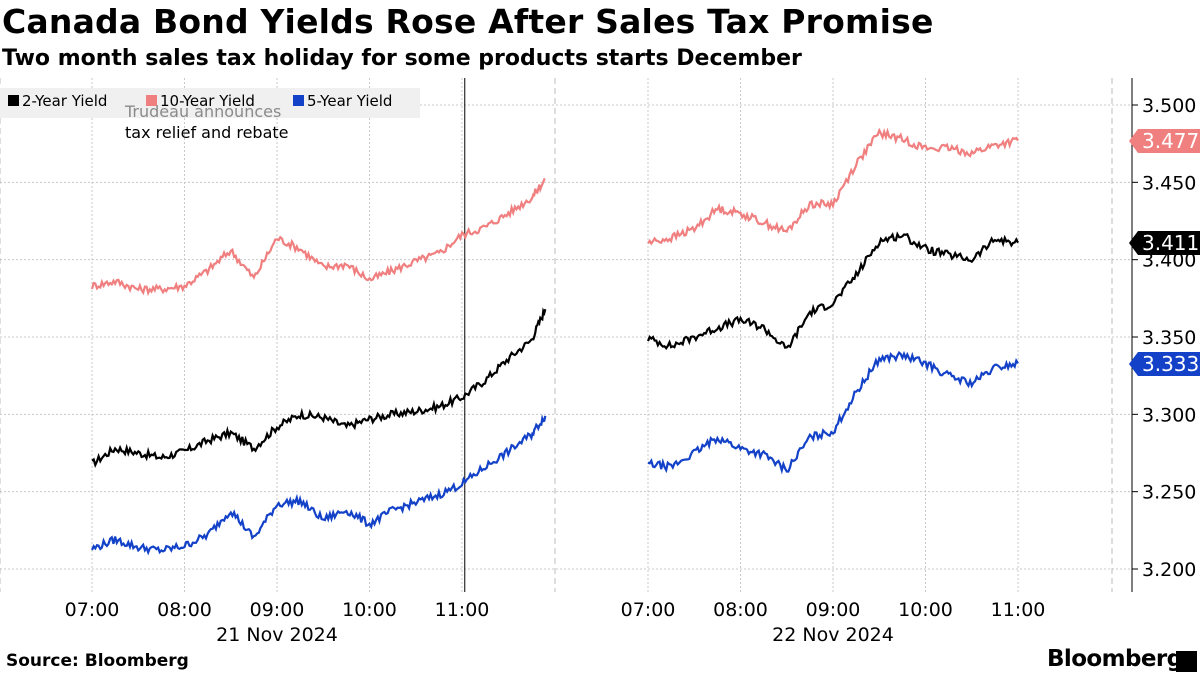 This screenshot has width=1200, height=675. I want to click on legend-label-5-year: 5-Year Yield, so click(350, 101).